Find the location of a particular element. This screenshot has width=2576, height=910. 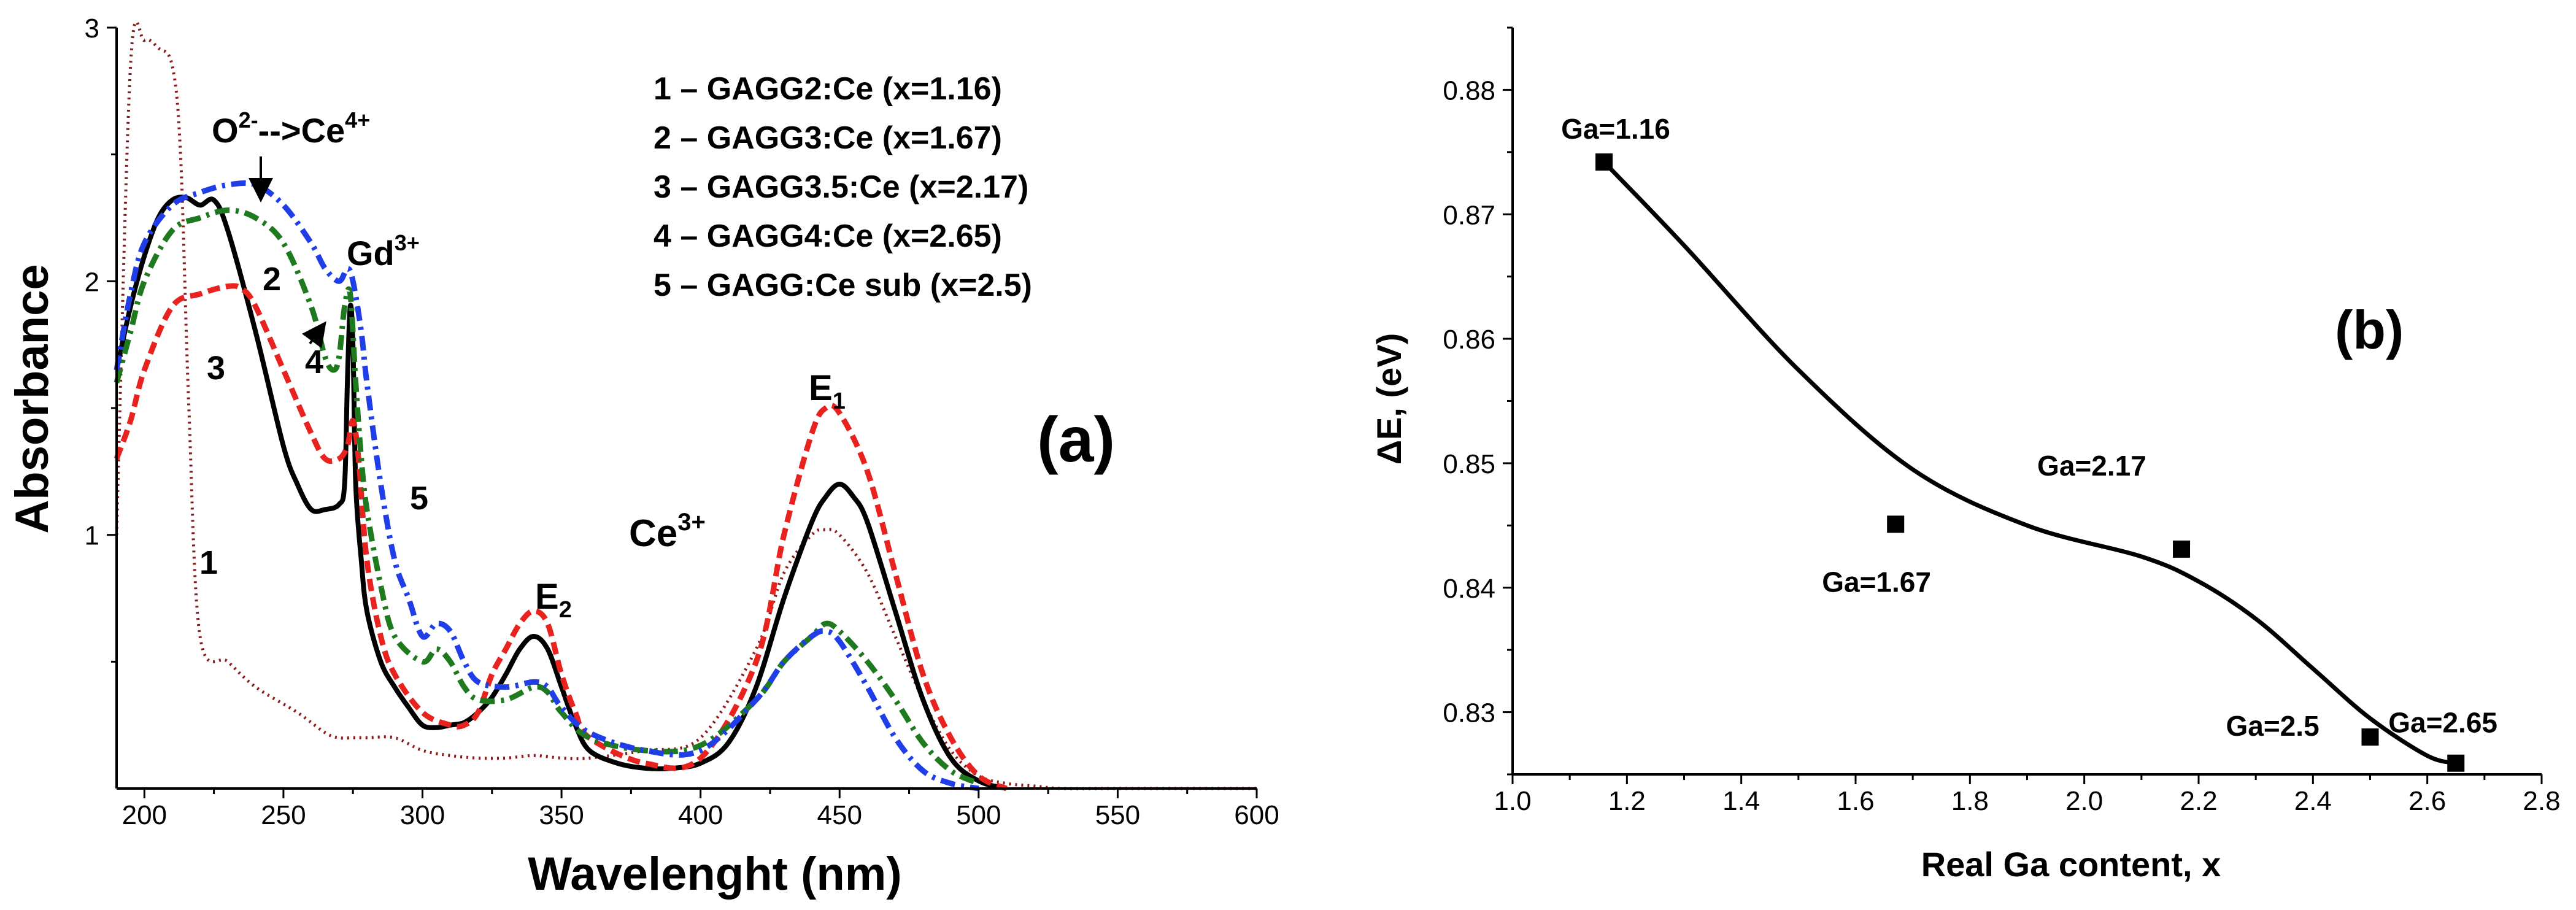

absorbance-x-tick-label: 600 is located at coordinates (1256, 815).